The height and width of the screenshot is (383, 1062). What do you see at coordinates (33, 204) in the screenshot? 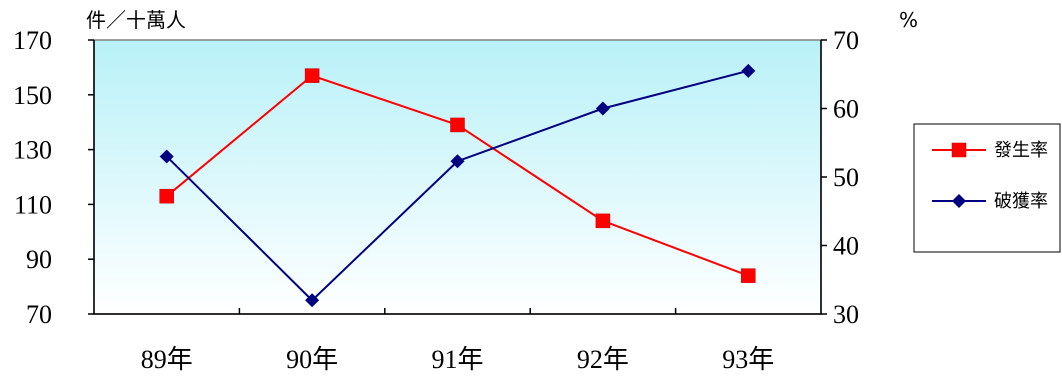
I see `left-tick-label: 110` at bounding box center [33, 204].